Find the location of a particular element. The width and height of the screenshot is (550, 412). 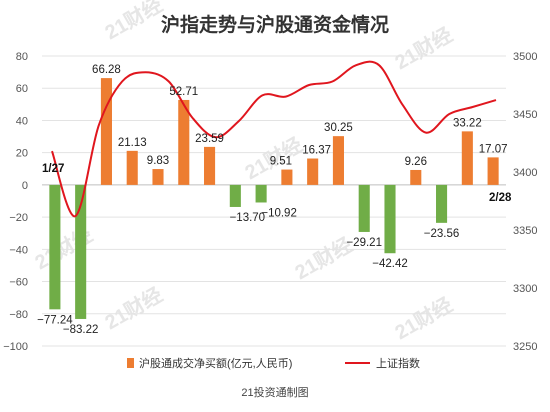

right-tick-label: 3450 is located at coordinates (525, 115).